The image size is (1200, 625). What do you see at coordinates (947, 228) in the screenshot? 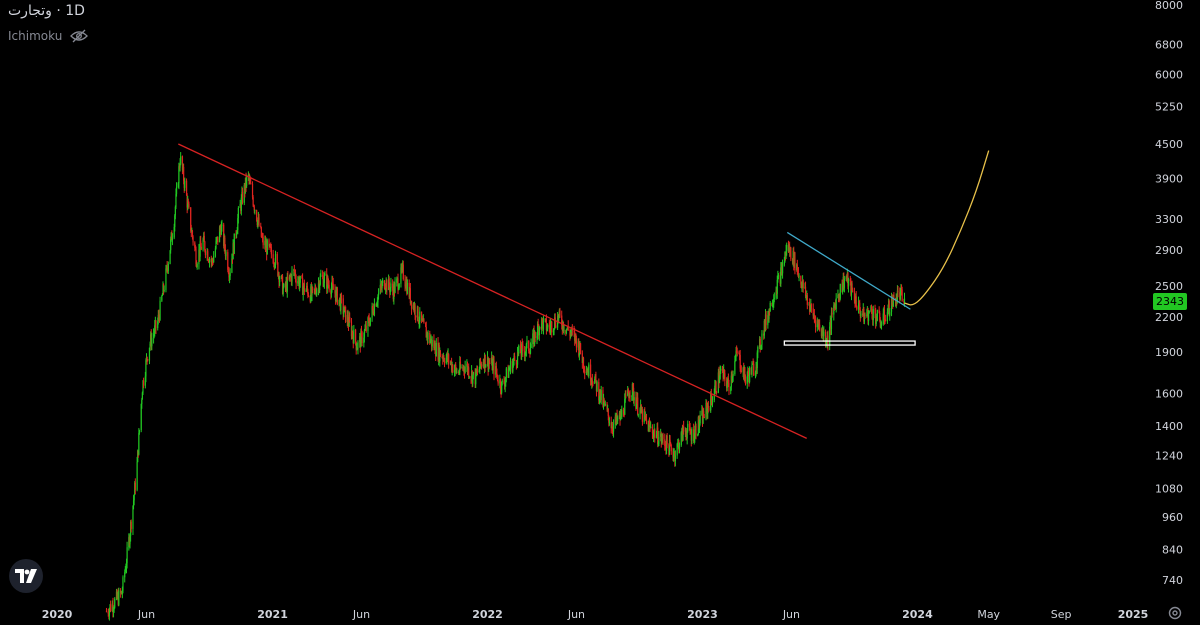
I see `projection-curve` at bounding box center [947, 228].